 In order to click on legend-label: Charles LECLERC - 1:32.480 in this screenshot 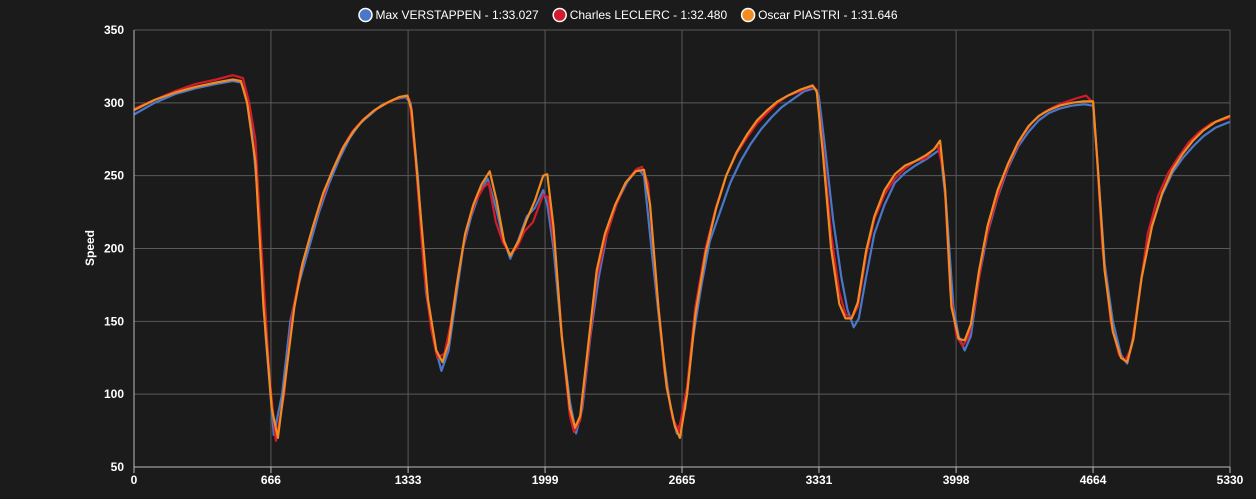, I will do `click(649, 15)`.